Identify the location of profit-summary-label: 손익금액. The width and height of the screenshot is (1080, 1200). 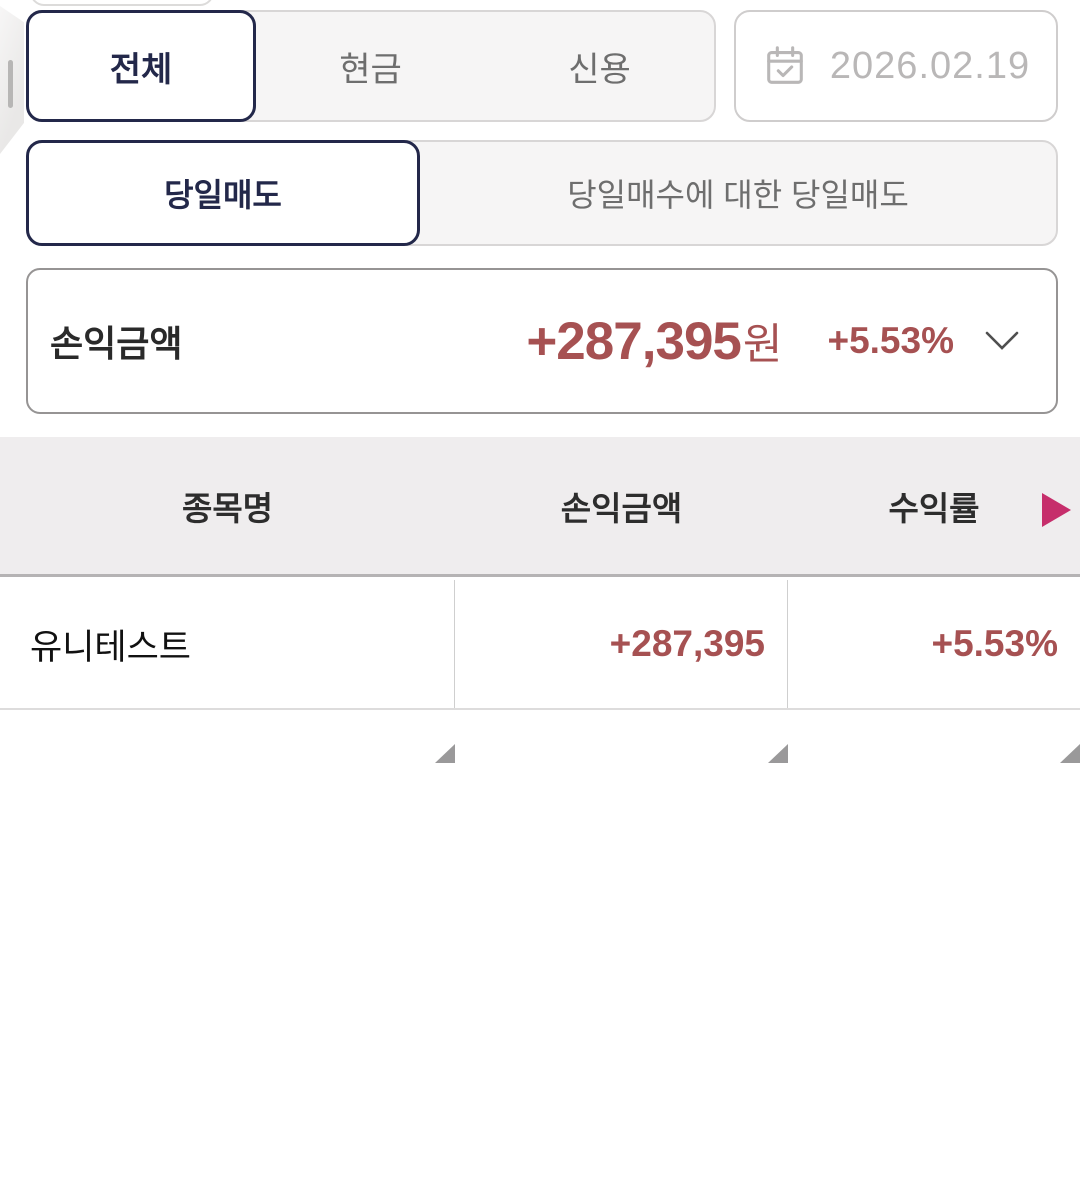
(116, 343).